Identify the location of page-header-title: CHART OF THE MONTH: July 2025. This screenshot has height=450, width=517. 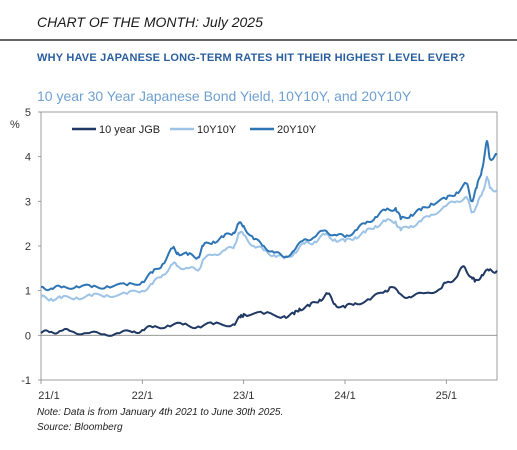
(150, 22).